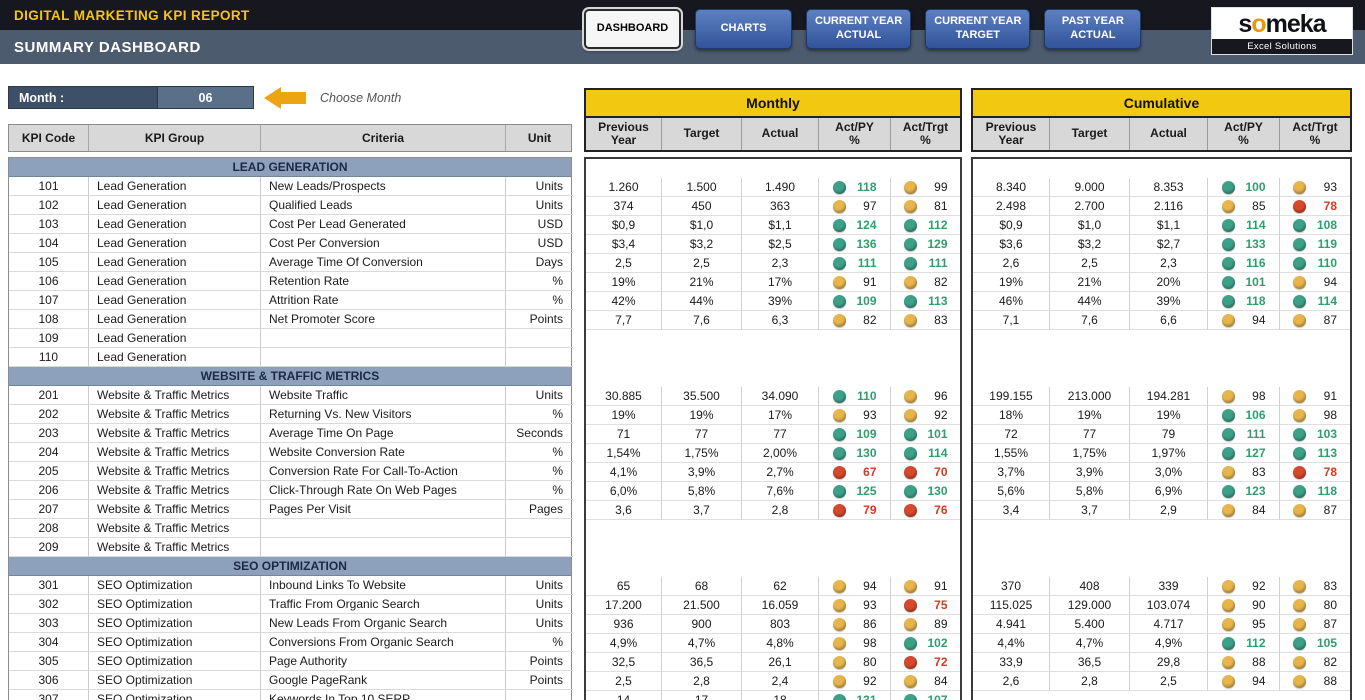 The height and width of the screenshot is (700, 1365). I want to click on kpi-code-cell: 304, so click(49, 642).